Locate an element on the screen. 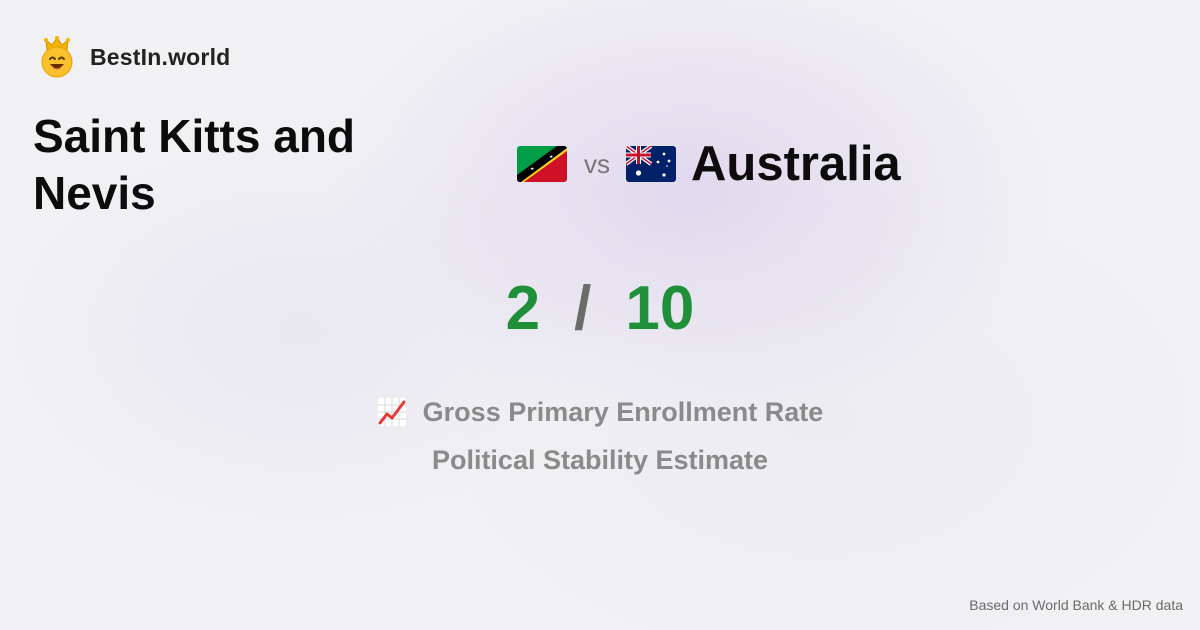  left-country-name: Saint Kitts and Nevis is located at coordinates (194, 164).